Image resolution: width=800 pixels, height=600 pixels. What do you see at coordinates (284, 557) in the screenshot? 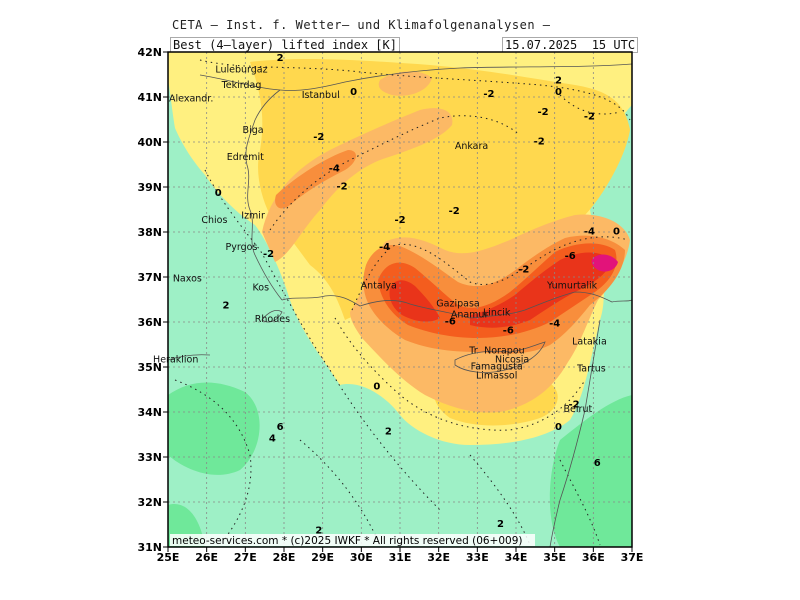
I see `lon-label: 28E` at bounding box center [284, 557].